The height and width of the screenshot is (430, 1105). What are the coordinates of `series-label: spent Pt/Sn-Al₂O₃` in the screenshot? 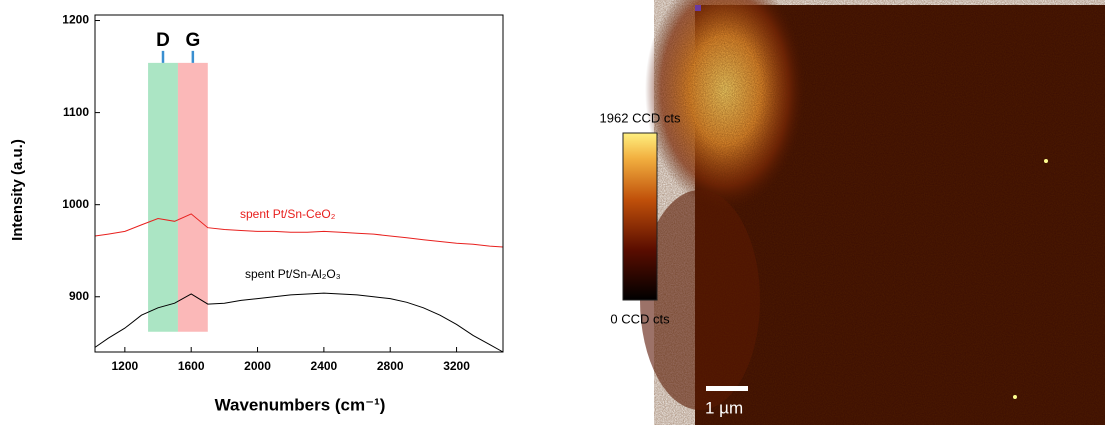 It's located at (293, 274).